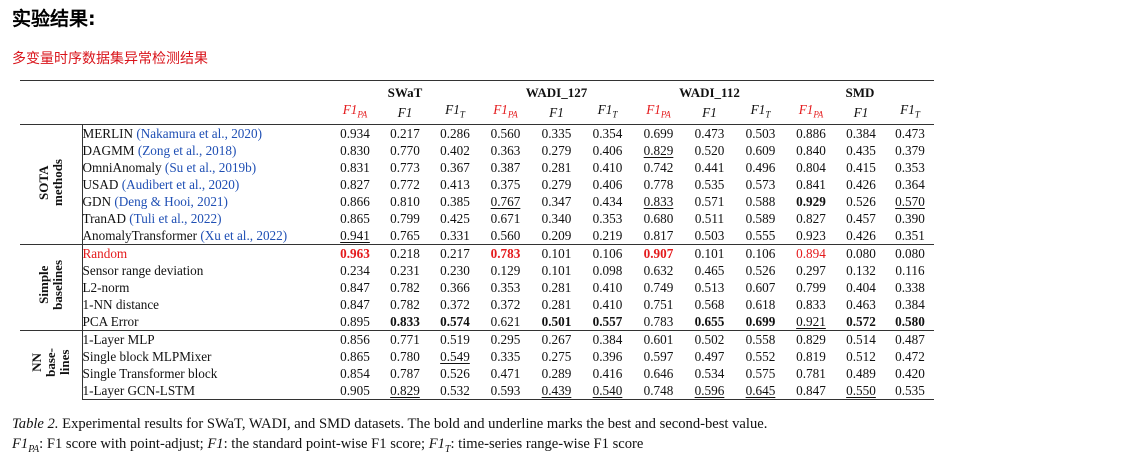  Describe the element at coordinates (811, 184) in the screenshot. I see `value-cell: 0.841` at that location.